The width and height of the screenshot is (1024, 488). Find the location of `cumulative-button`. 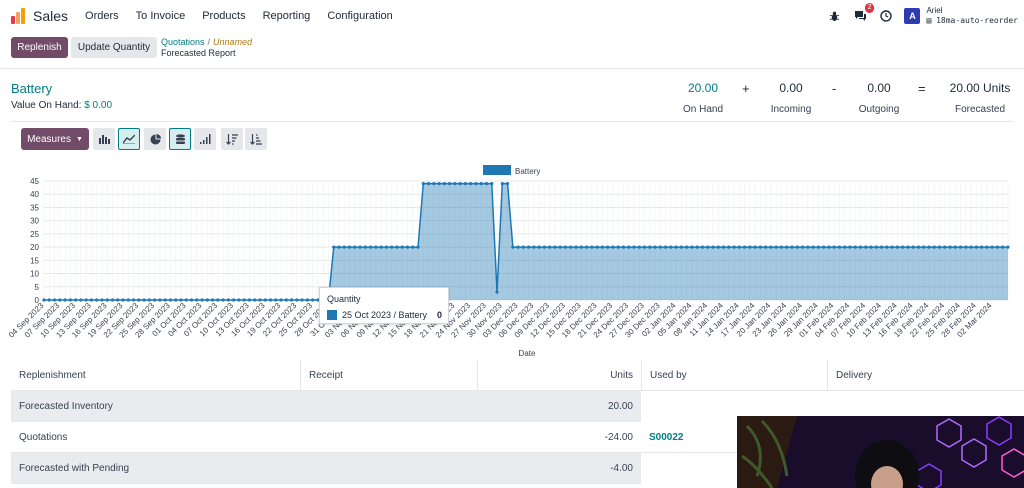

cumulative-button is located at coordinates (205, 139).